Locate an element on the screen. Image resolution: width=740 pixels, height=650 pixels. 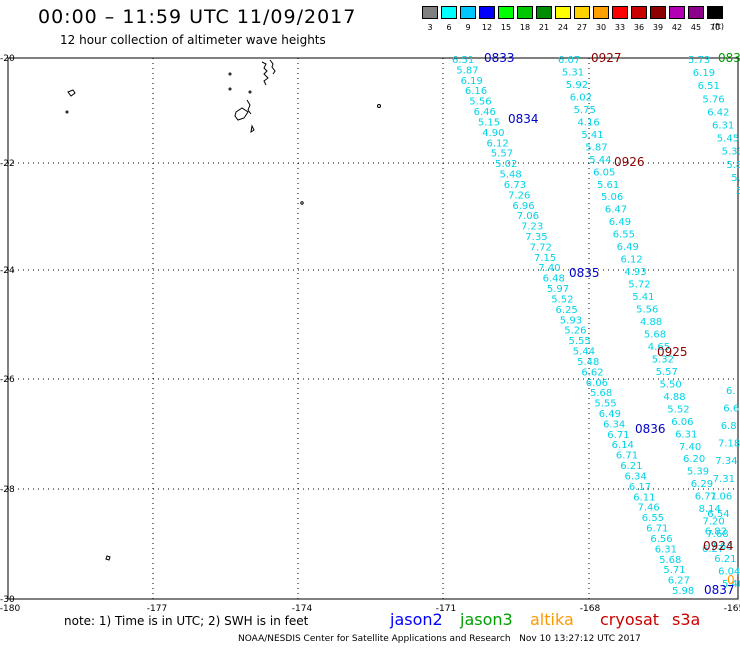
legend-label: 42 is located at coordinates (677, 27).